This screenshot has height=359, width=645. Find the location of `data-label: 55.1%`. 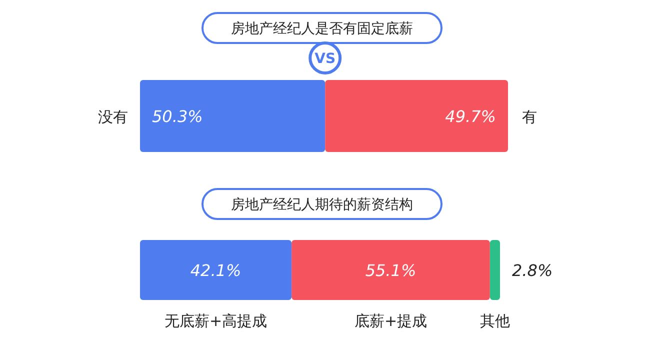

data-label: 55.1% is located at coordinates (390, 270).